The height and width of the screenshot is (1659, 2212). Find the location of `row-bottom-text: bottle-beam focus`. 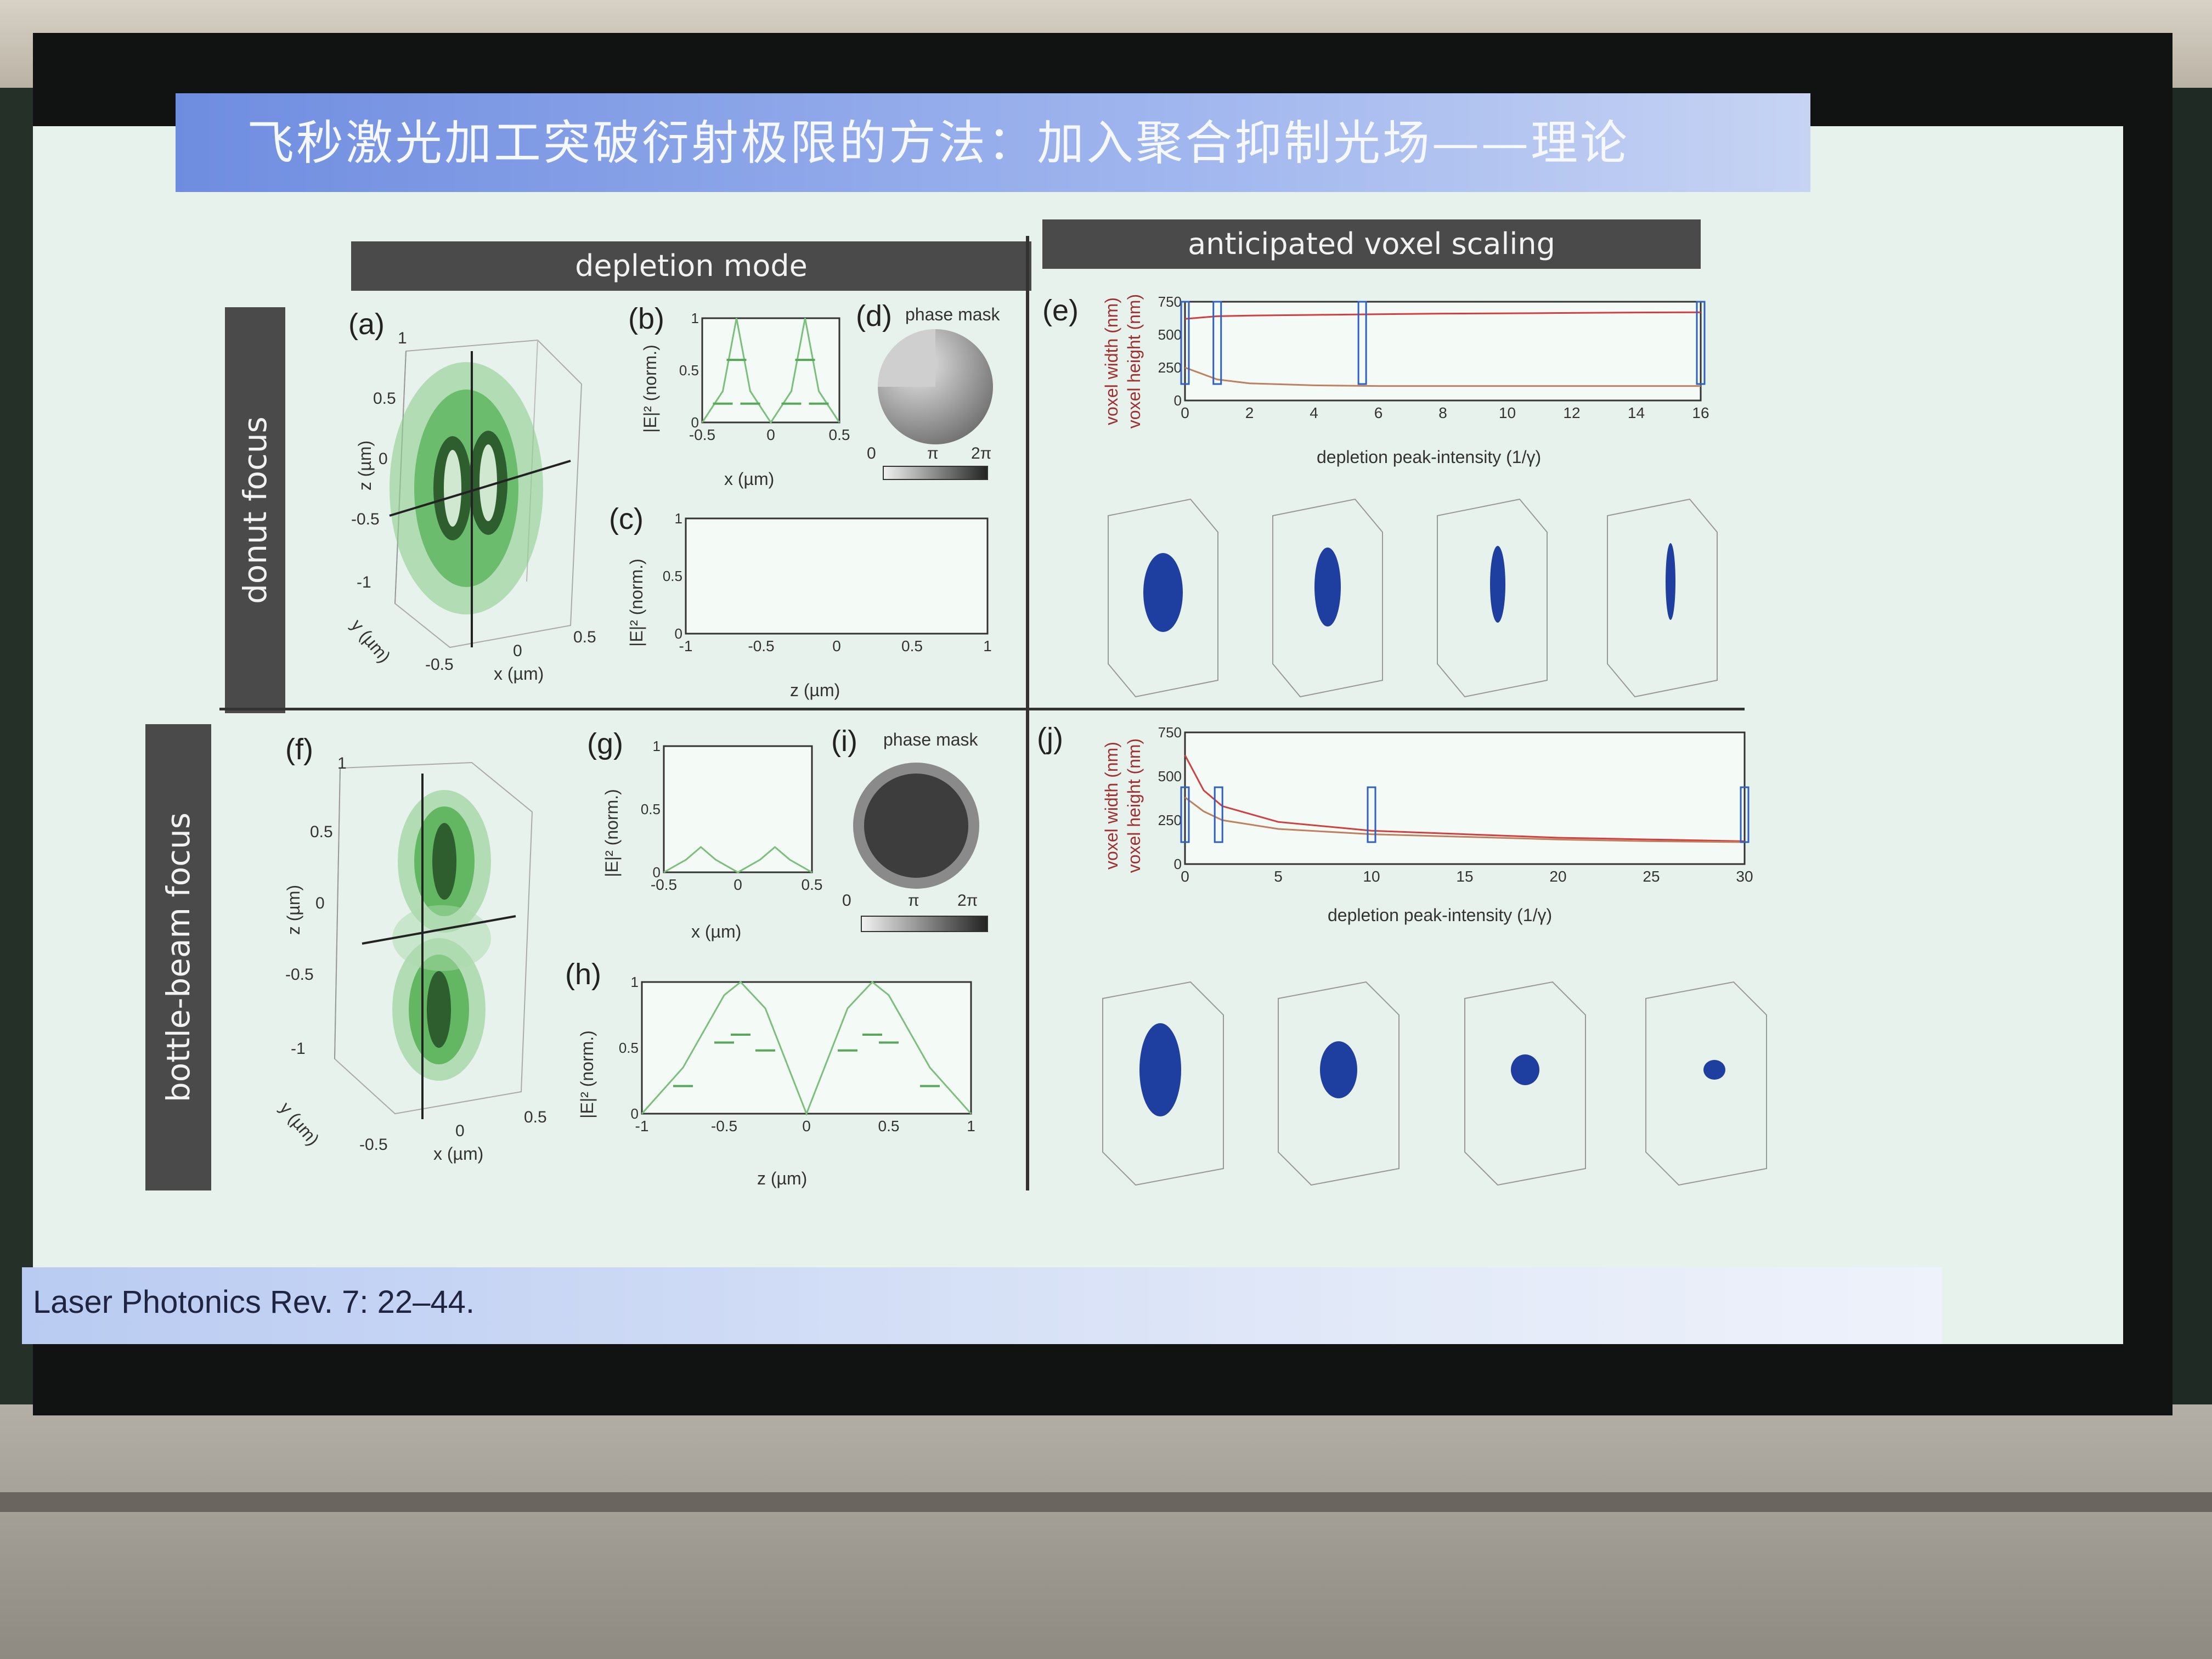

row-bottom-text: bottle-beam focus is located at coordinates (179, 957).